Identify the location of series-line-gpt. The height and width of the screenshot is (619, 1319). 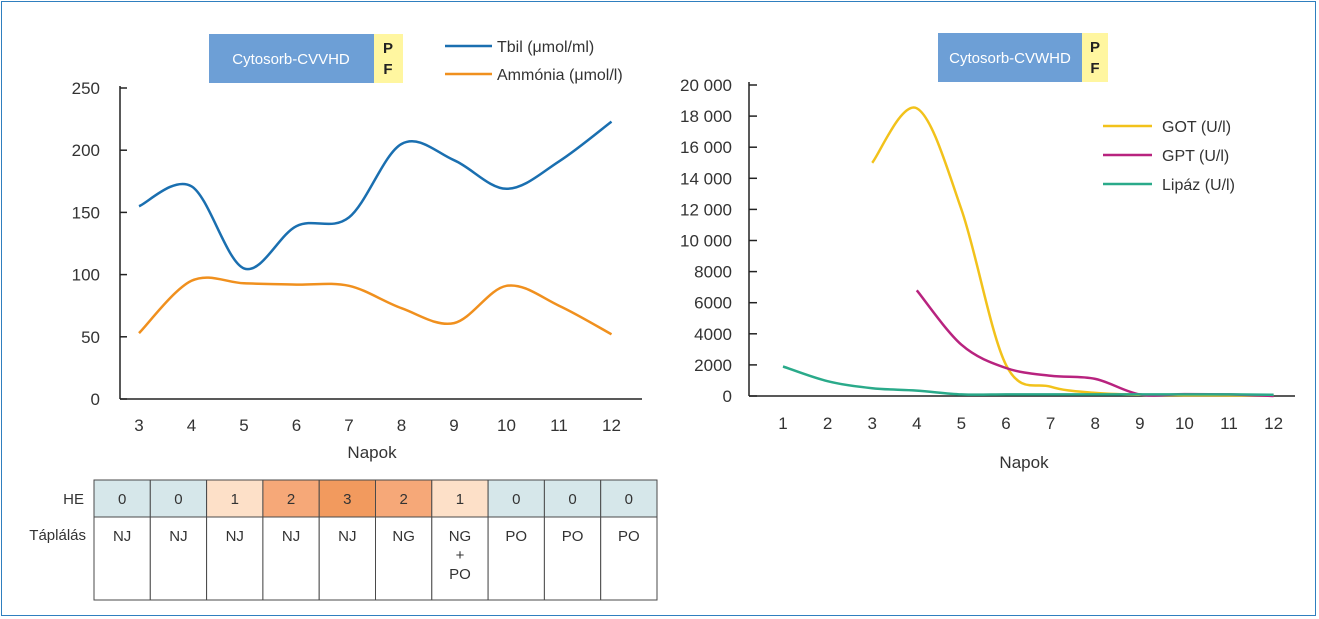
(1094, 343).